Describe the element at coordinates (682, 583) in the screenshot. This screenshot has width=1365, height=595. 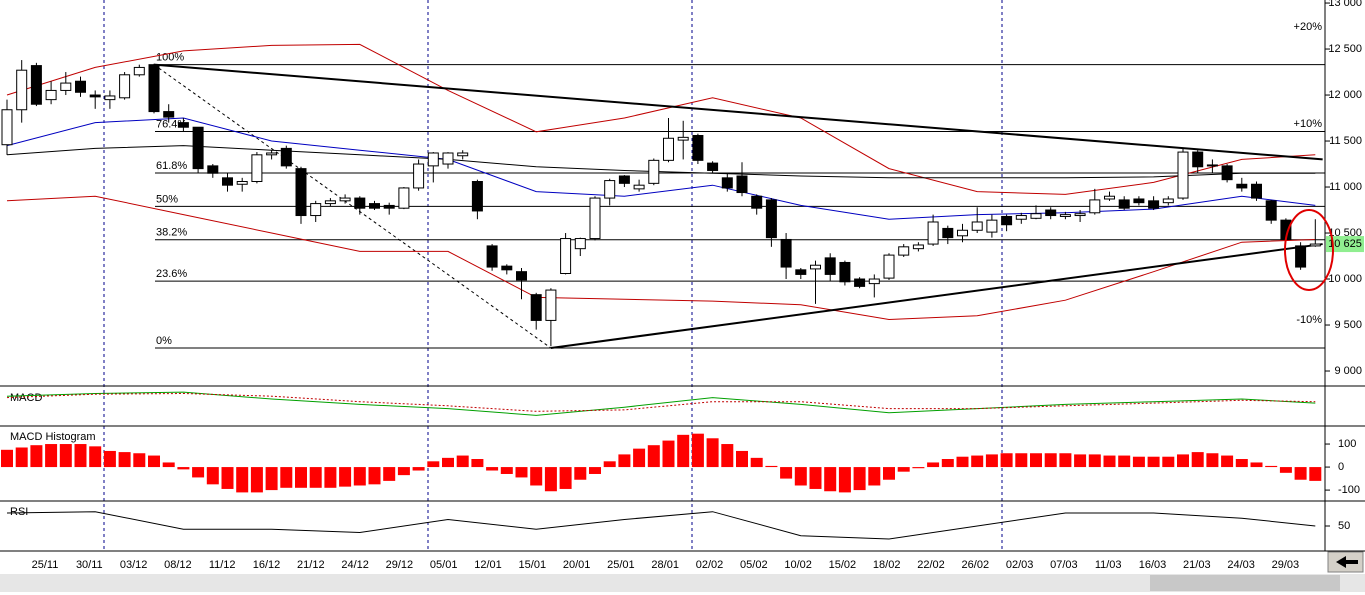
I see `scrollbar` at that location.